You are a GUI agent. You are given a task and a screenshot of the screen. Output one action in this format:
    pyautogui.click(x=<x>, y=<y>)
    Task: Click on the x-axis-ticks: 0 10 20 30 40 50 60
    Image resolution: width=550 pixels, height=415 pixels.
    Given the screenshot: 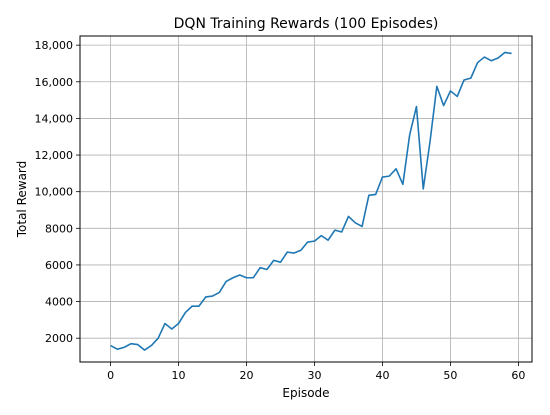 What is the action you would take?
    pyautogui.click(x=316, y=372)
    